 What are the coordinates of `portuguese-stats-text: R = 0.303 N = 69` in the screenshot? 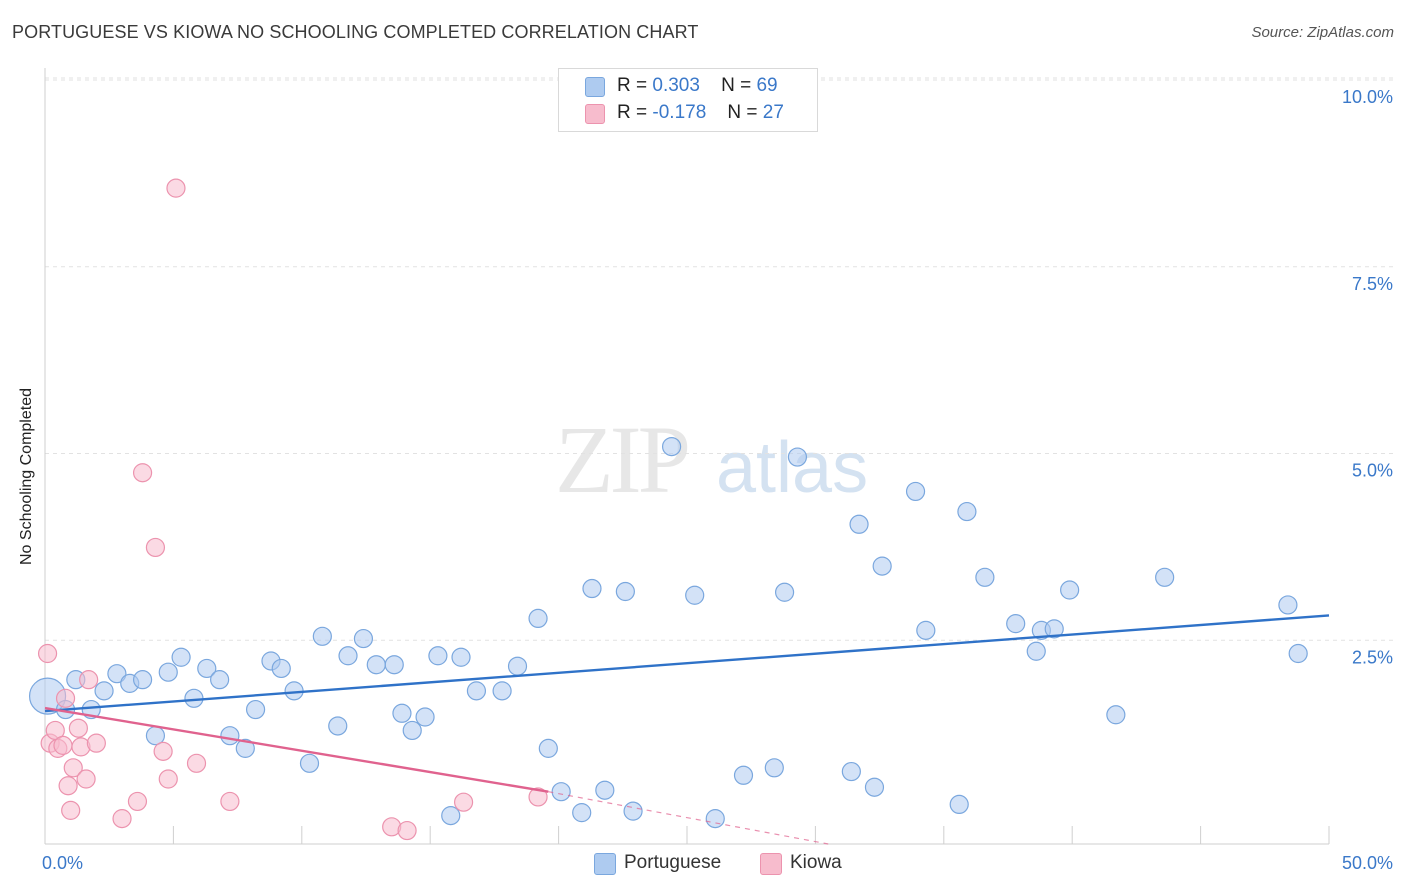 It's located at (697, 86).